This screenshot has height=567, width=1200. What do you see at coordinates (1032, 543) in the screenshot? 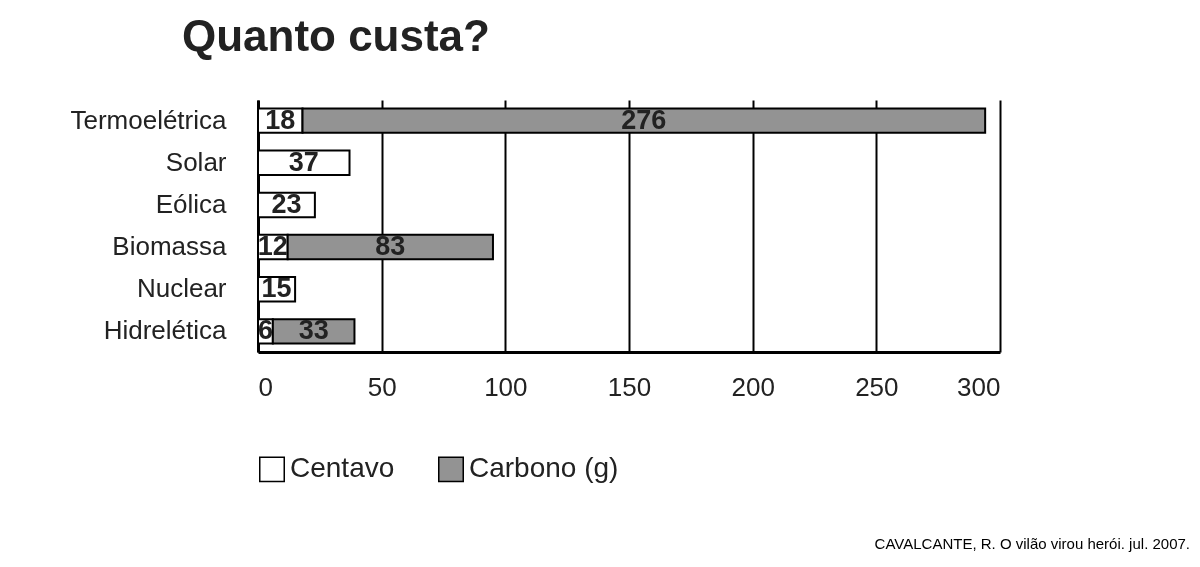
I see `text: CAVALCANTE, R. O vilão virou herói. jul. 2007.` at bounding box center [1032, 543].